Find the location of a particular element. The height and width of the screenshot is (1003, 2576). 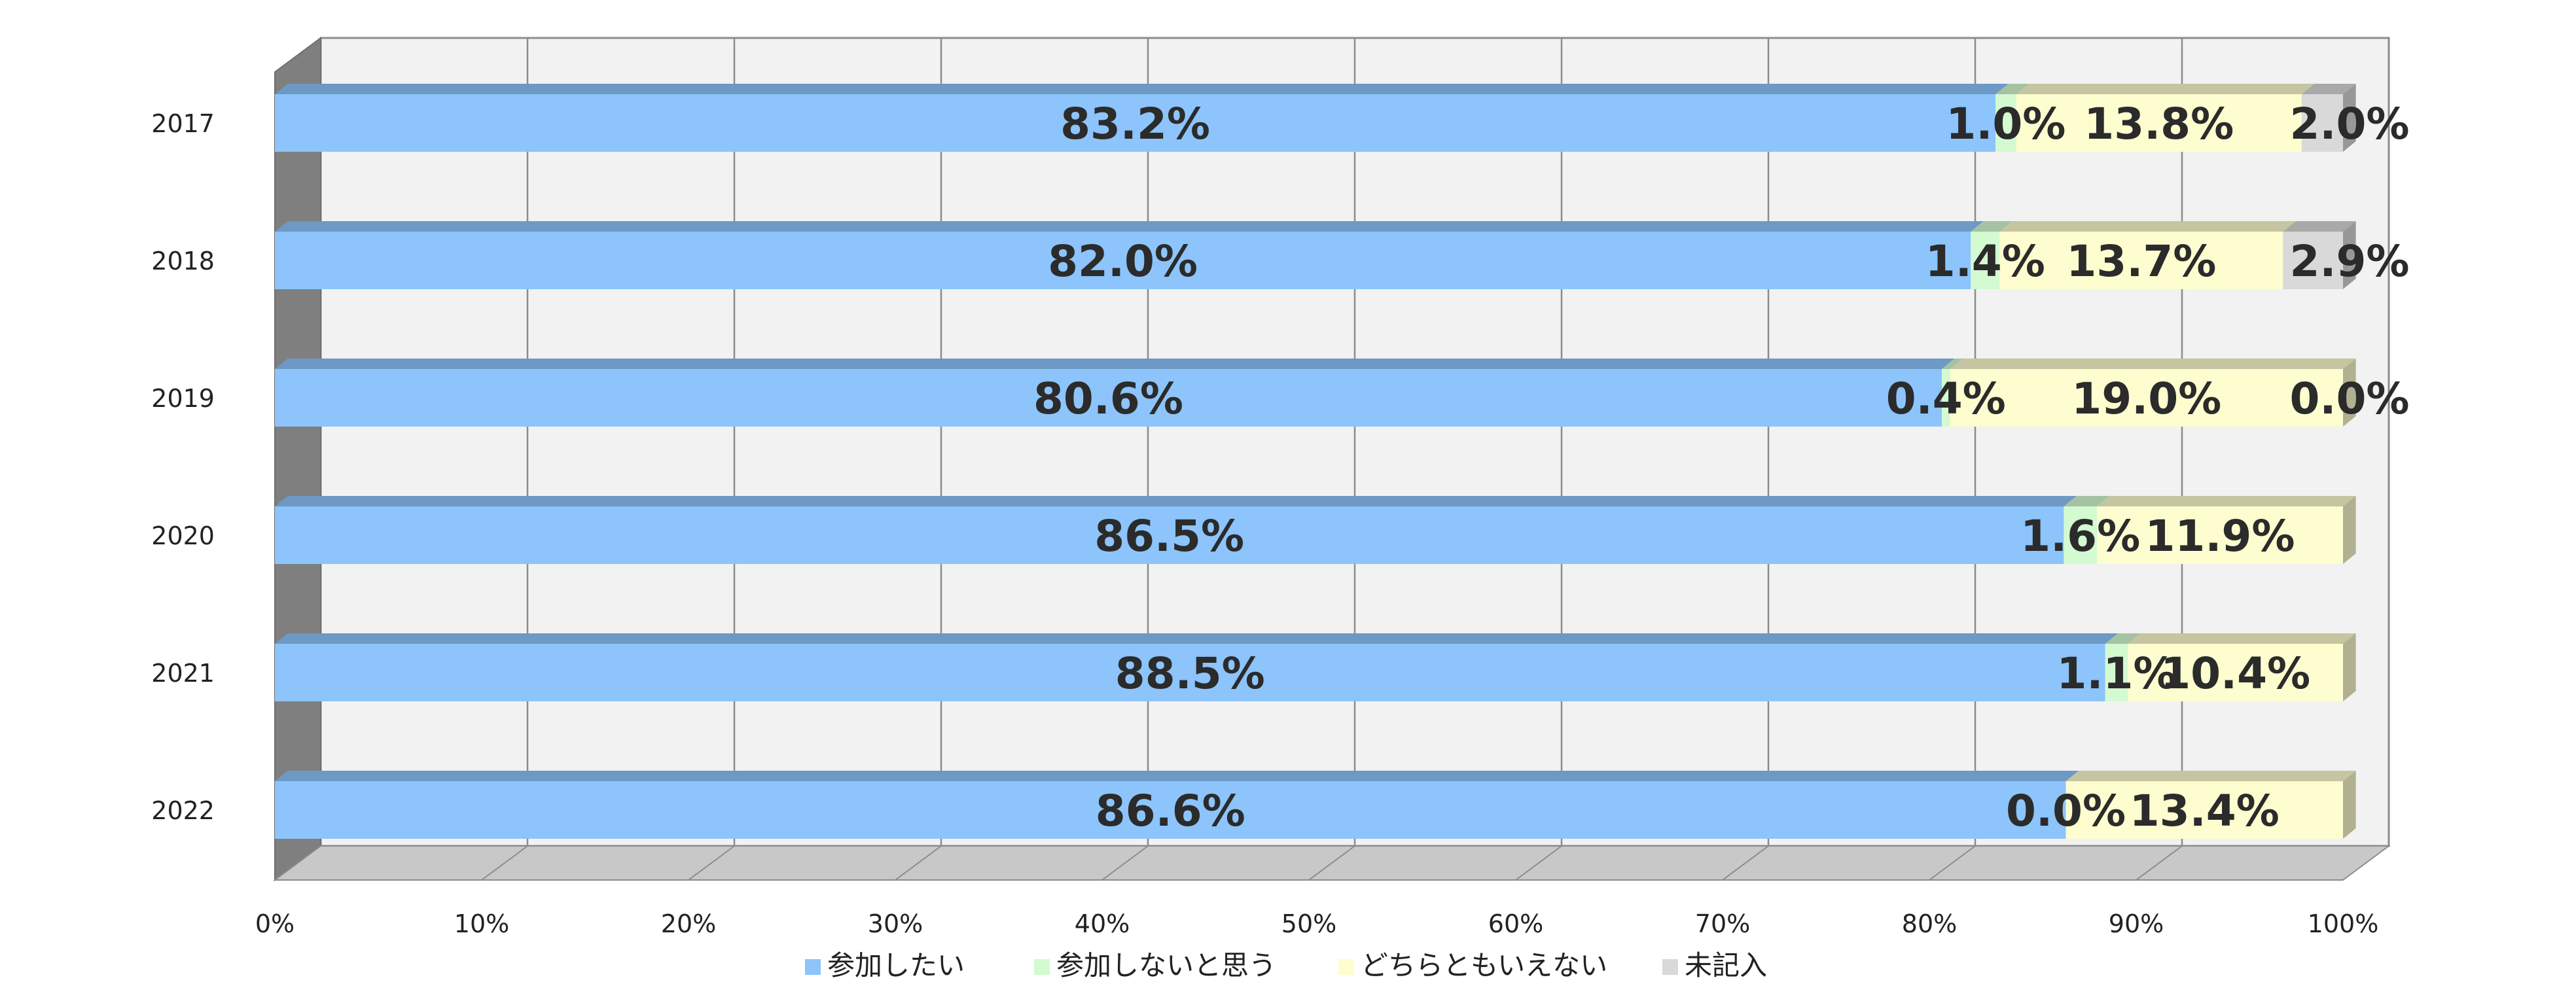

legend-label: どちらともいえない is located at coordinates (1484, 965).